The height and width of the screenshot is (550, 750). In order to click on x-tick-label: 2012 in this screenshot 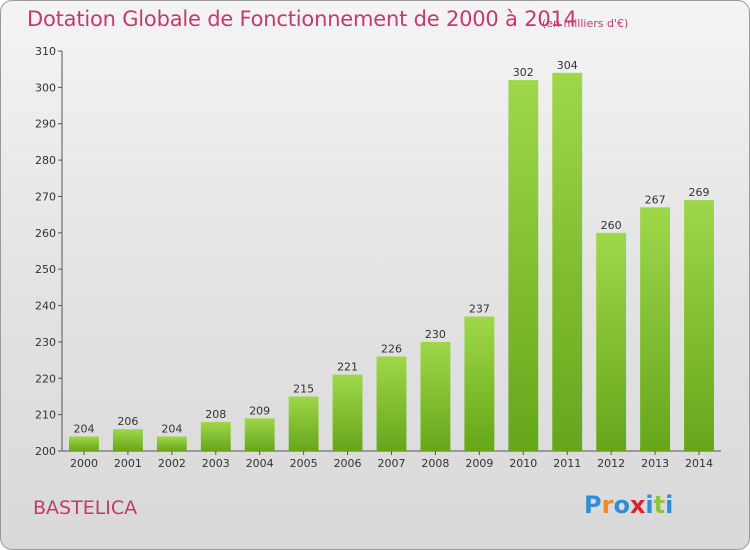, I will do `click(611, 463)`.